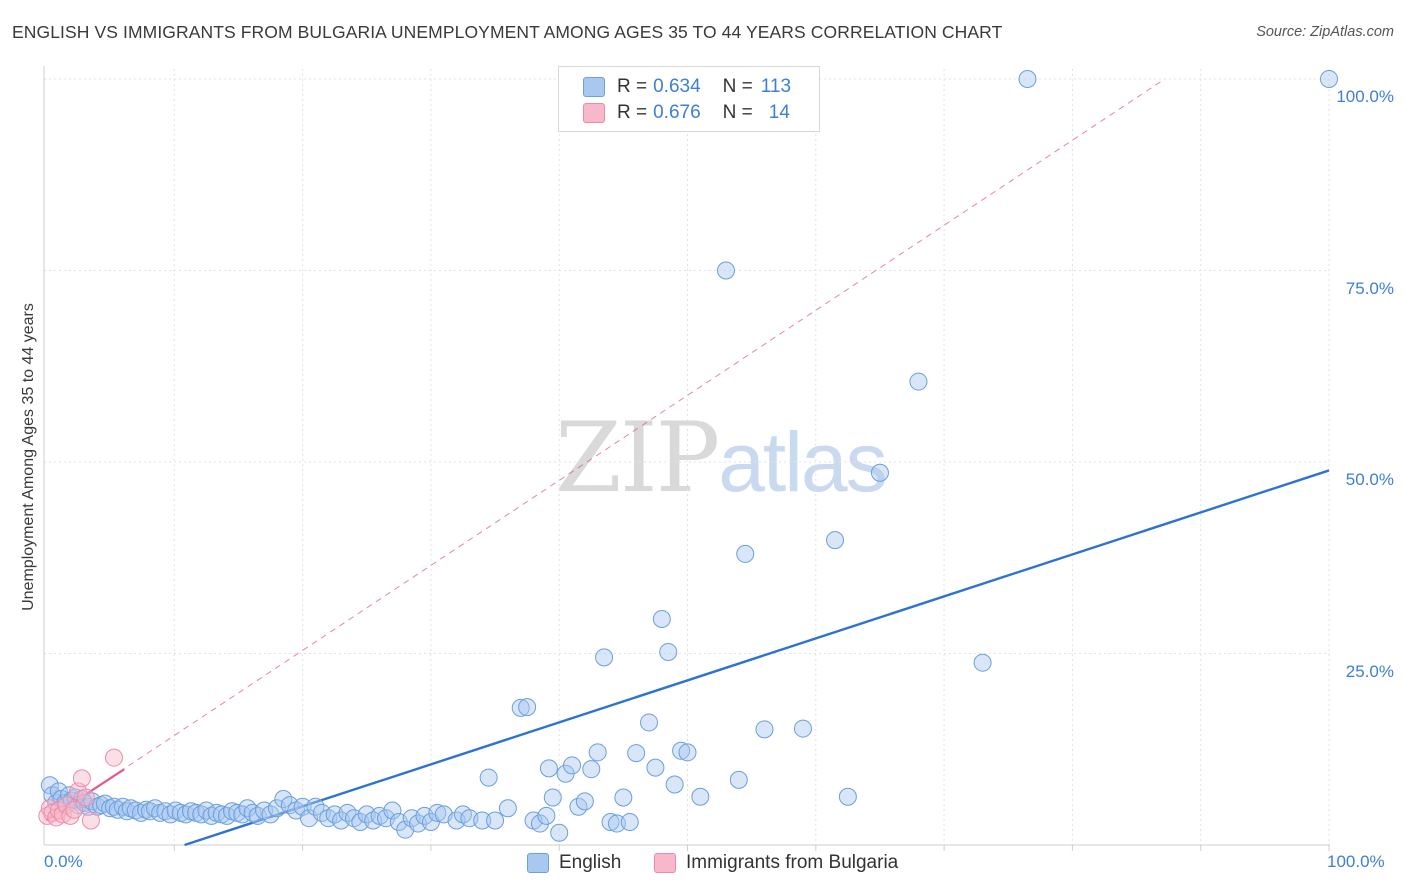  Describe the element at coordinates (1369, 479) in the screenshot. I see `y-tick-label: 50.0%` at that location.